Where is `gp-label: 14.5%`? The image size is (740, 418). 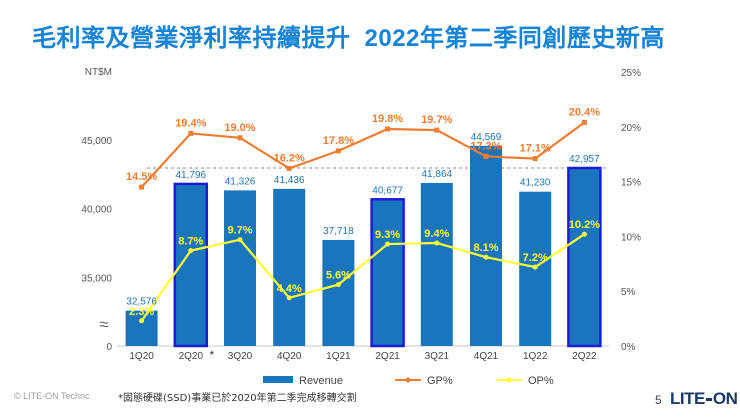 gp-label: 14.5% is located at coordinates (141, 177).